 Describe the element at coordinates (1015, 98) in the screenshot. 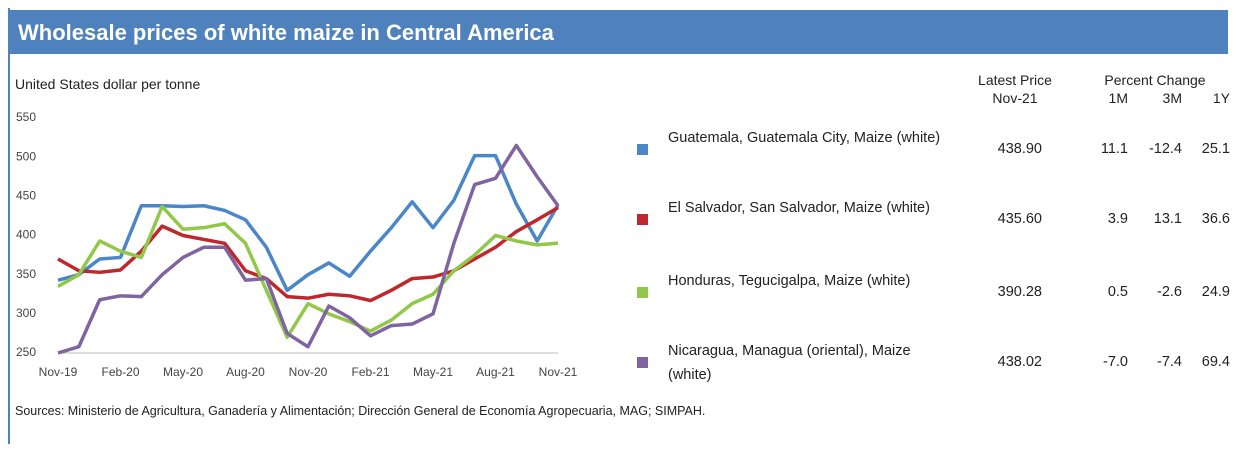

I see `price-header-date: Nov-21` at that location.